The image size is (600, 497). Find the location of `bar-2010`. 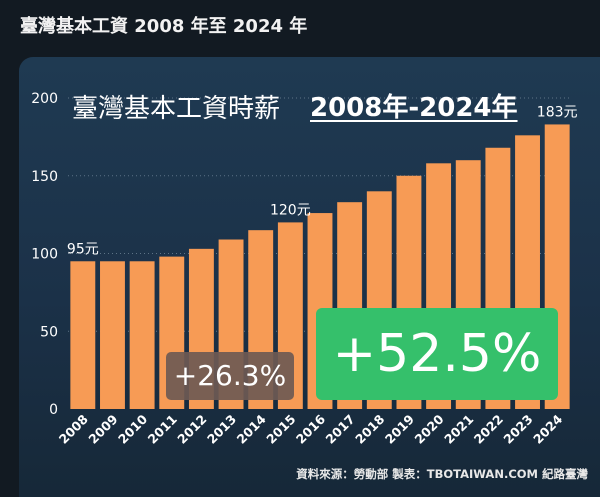

bar-2010 is located at coordinates (142, 335).